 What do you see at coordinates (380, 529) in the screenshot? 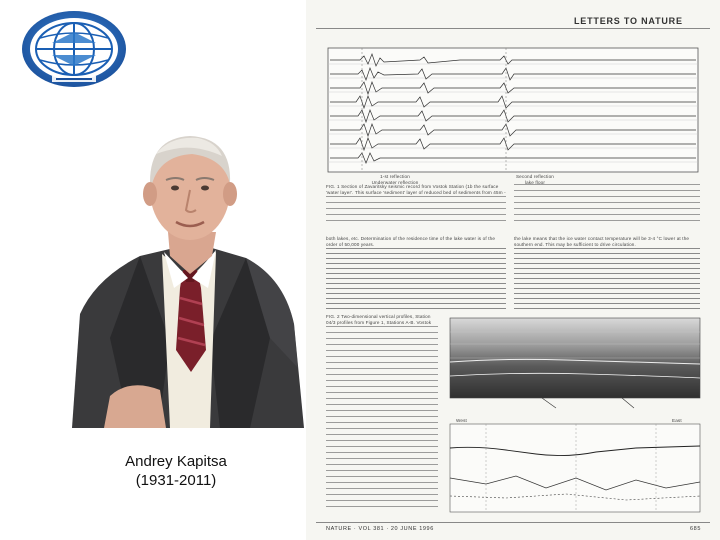
I see `journal-footer: NATURE · VOL 381 · 20 JUNE 1996` at bounding box center [380, 529].